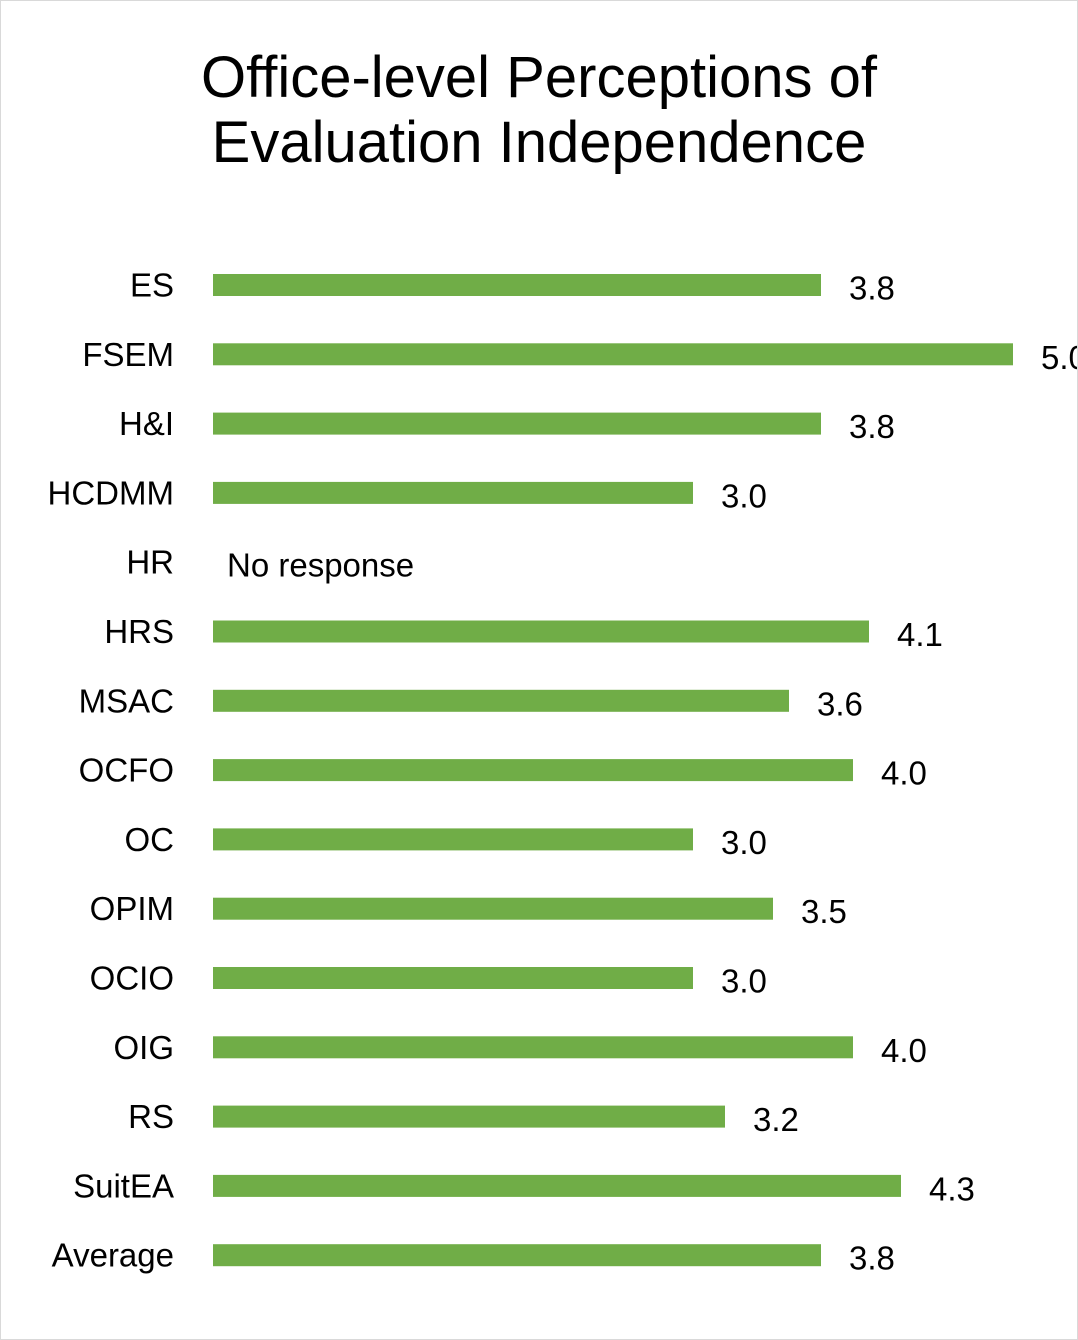 This screenshot has width=1078, height=1340. I want to click on data-label: No response, so click(320, 565).